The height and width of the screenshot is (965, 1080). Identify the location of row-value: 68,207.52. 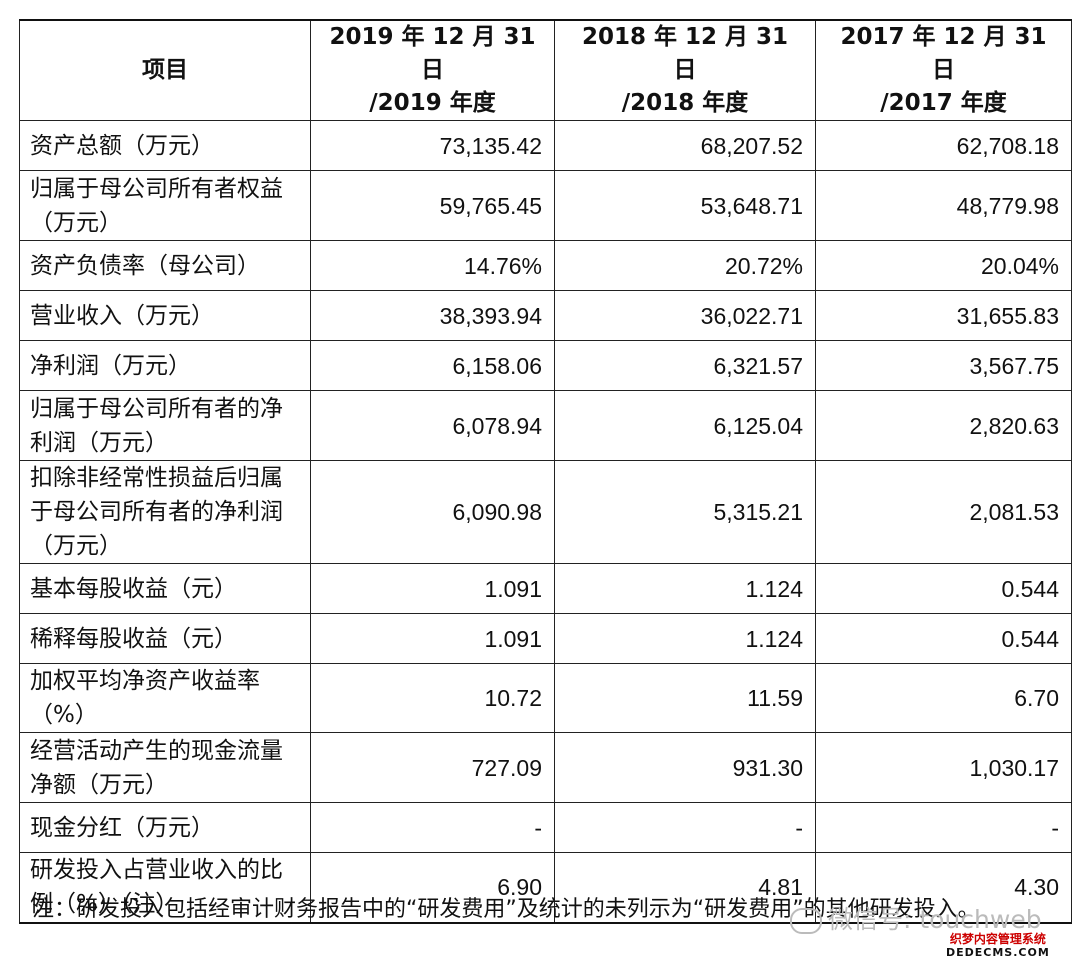
(685, 145).